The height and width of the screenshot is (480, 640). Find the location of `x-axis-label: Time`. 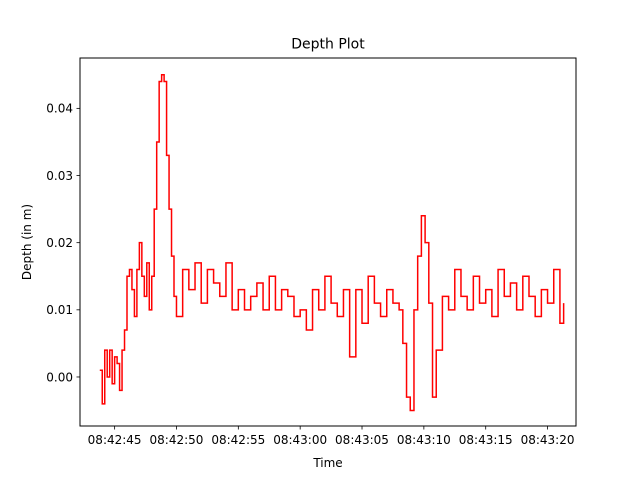

x-axis-label: Time is located at coordinates (327, 463).